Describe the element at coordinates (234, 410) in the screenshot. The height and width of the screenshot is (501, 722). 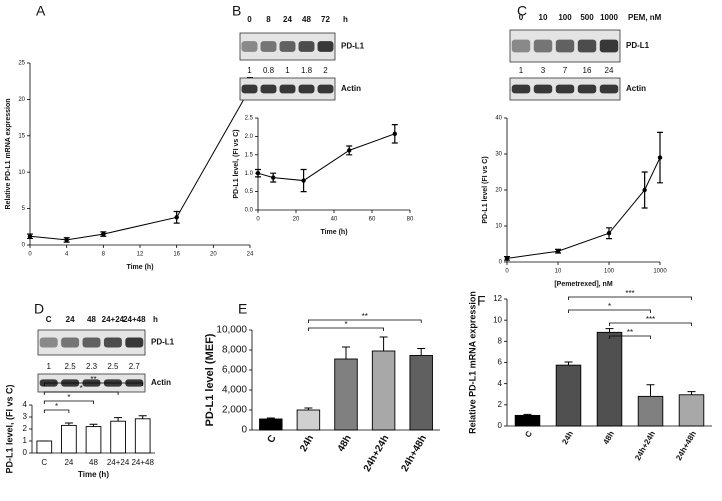
I see `y-tick-label: 2,000` at that location.